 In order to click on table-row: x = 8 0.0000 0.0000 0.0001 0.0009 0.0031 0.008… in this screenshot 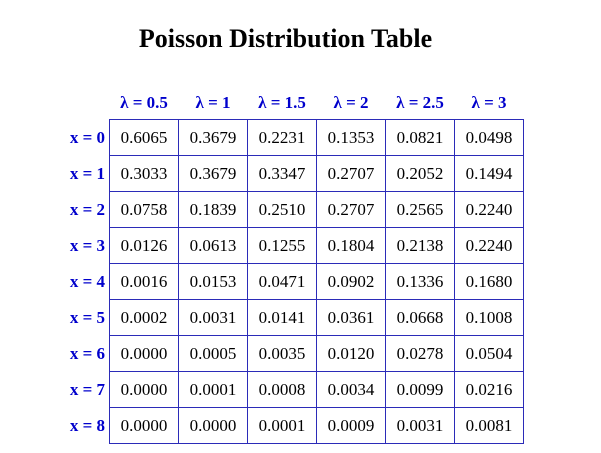, I will do `click(288, 425)`.